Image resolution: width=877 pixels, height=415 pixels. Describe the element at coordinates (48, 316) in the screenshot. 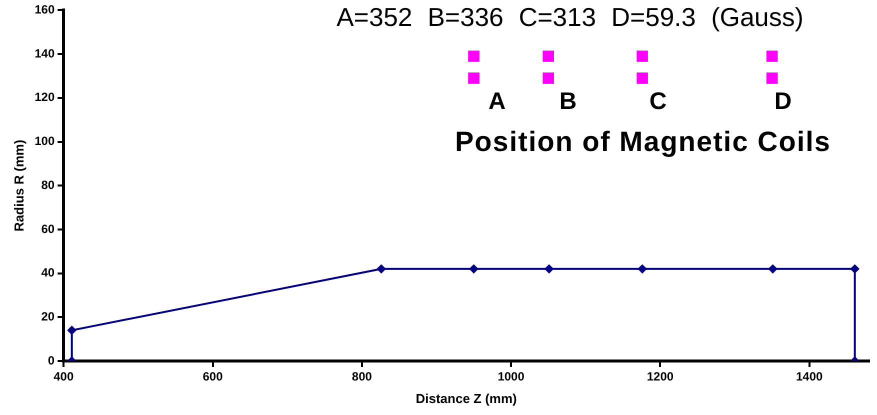

I see `y-tick-label: 20` at that location.